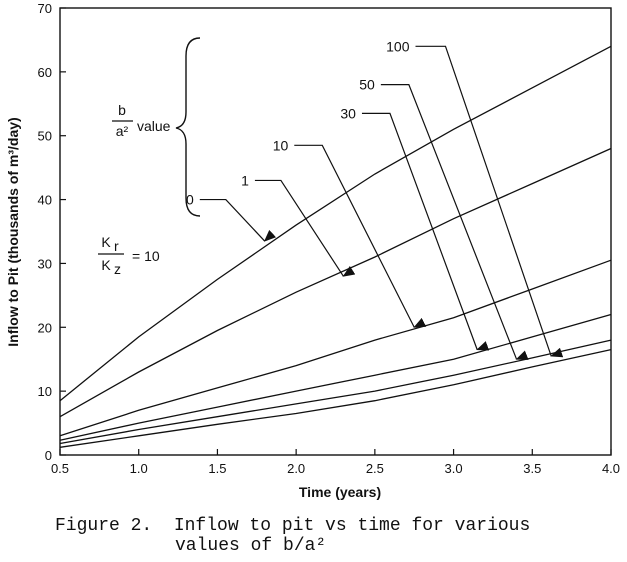  What do you see at coordinates (281, 145) in the screenshot?
I see `arrow-label-10: 10` at bounding box center [281, 145].